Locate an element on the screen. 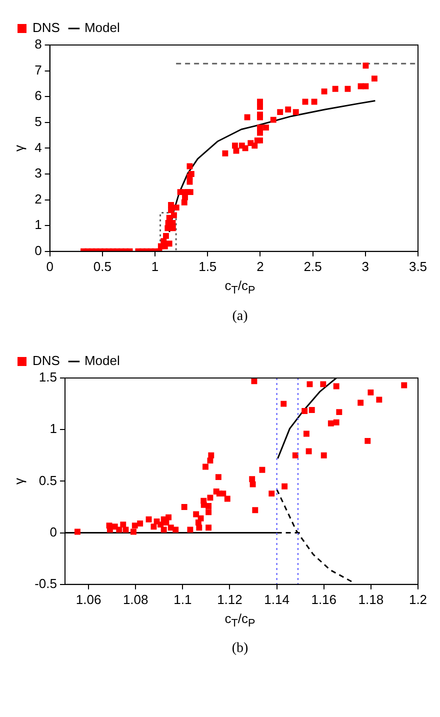 Image resolution: width=440 pixels, height=717 pixels. x-tick-label: 1.06 is located at coordinates (89, 598).